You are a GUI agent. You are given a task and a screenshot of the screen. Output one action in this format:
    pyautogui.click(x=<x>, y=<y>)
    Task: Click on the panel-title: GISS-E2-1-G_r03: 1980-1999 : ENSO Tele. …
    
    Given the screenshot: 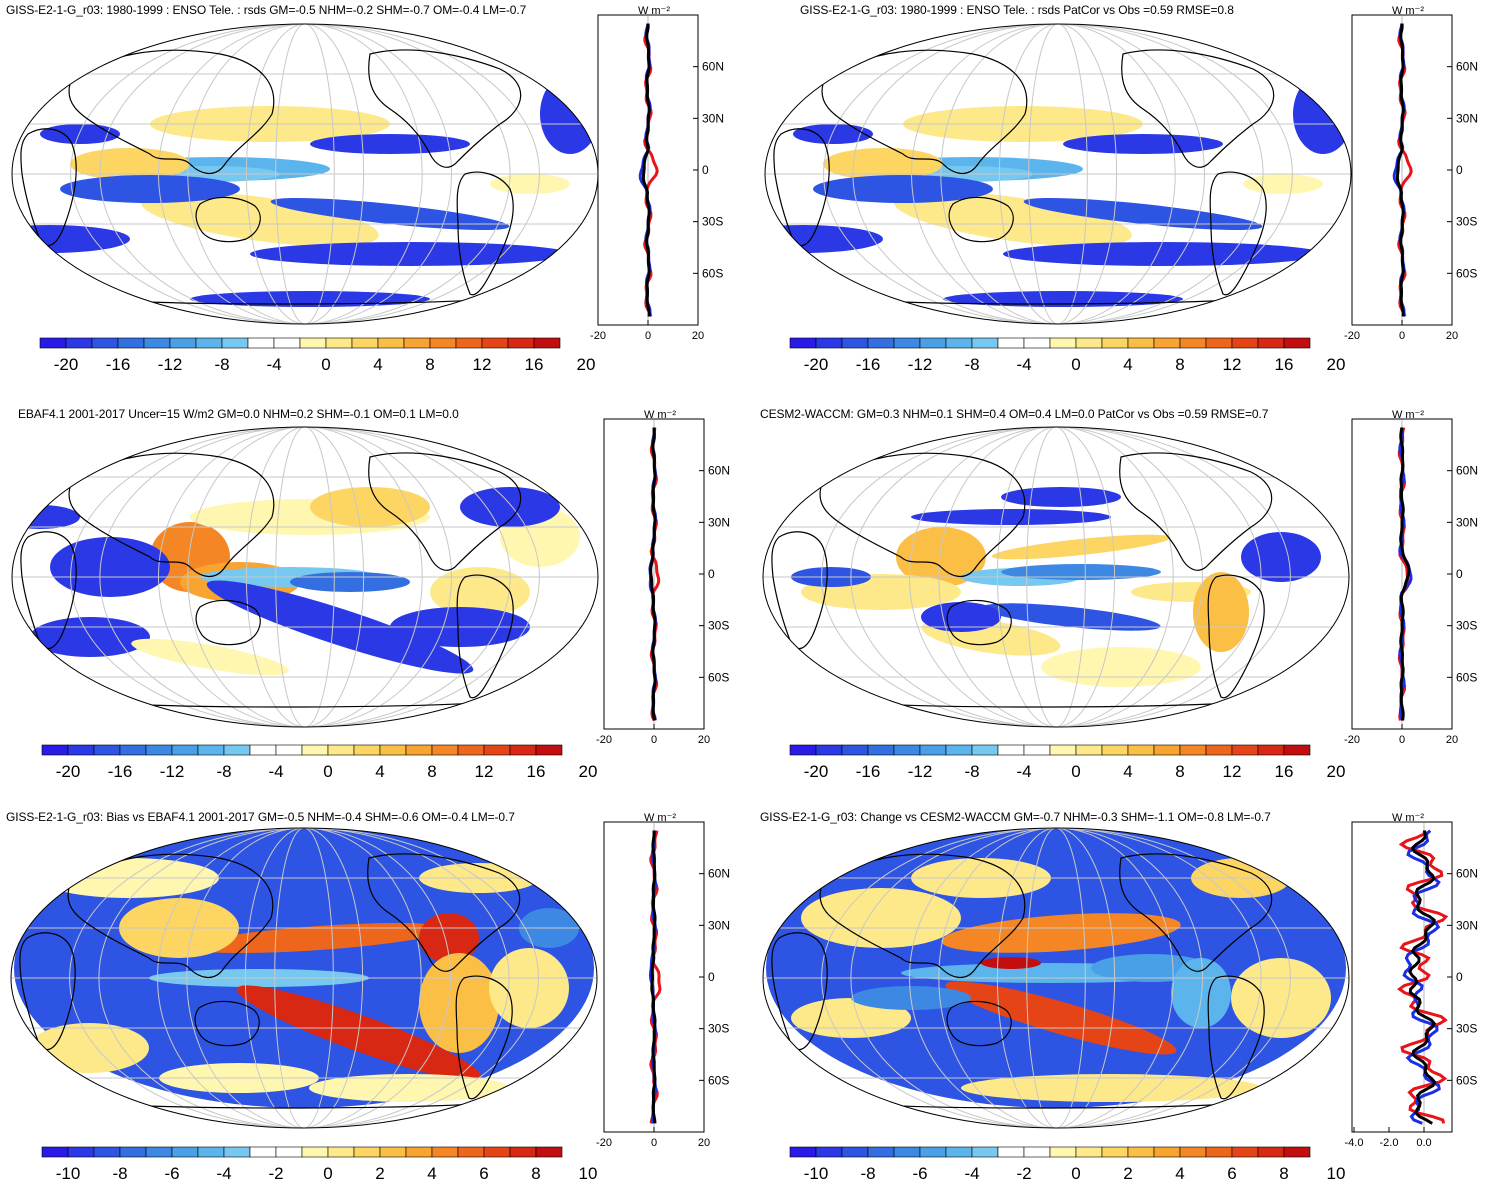 What is the action you would take?
    pyautogui.click(x=266, y=10)
    